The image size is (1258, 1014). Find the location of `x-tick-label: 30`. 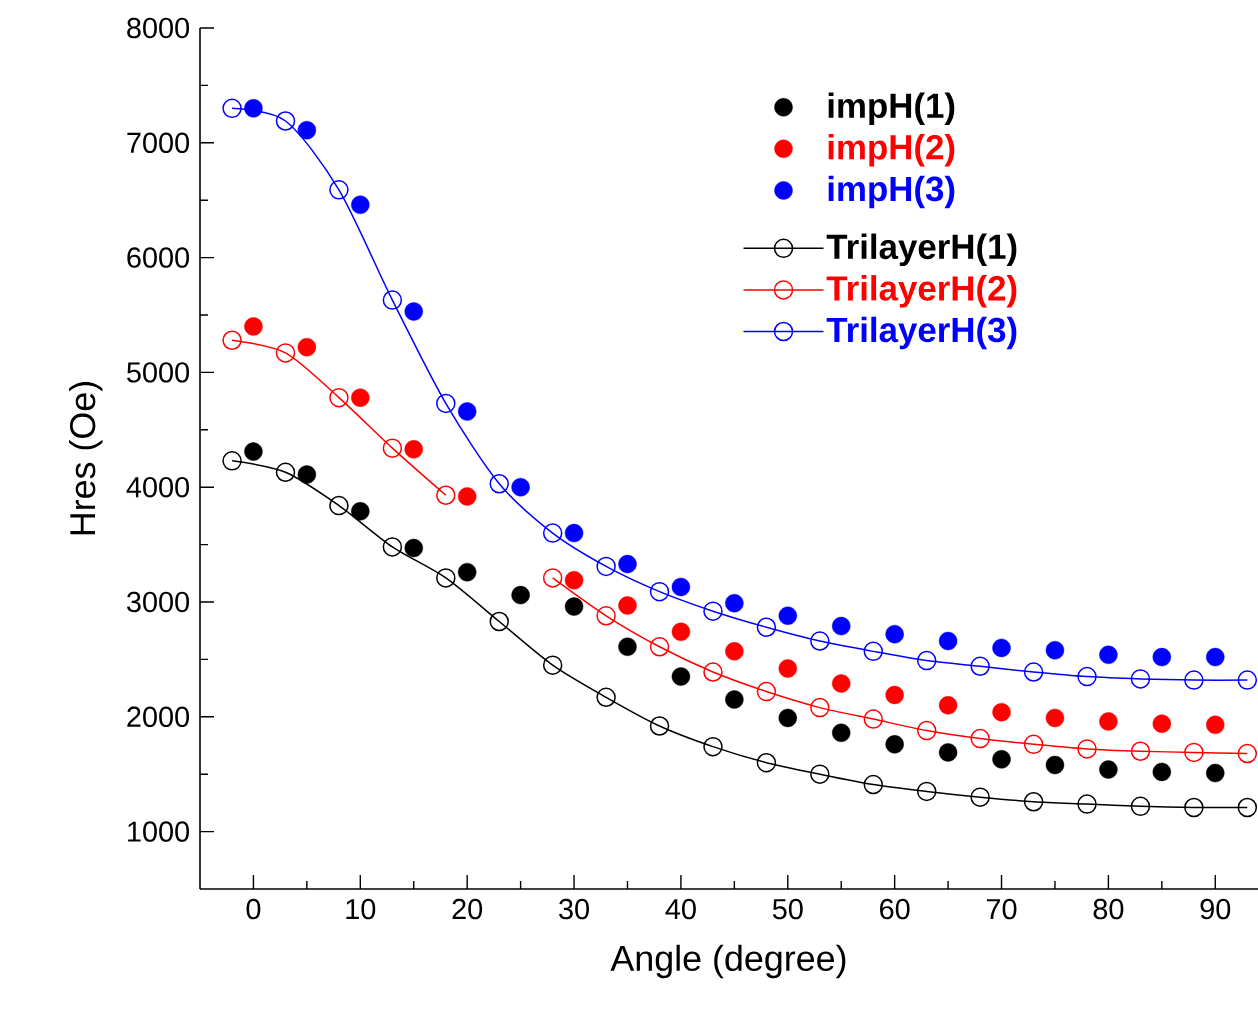

x-tick-label: 30 is located at coordinates (574, 909).